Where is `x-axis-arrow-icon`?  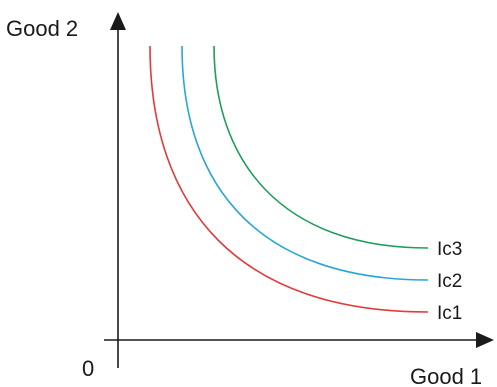
x-axis-arrow-icon is located at coordinates (485, 340).